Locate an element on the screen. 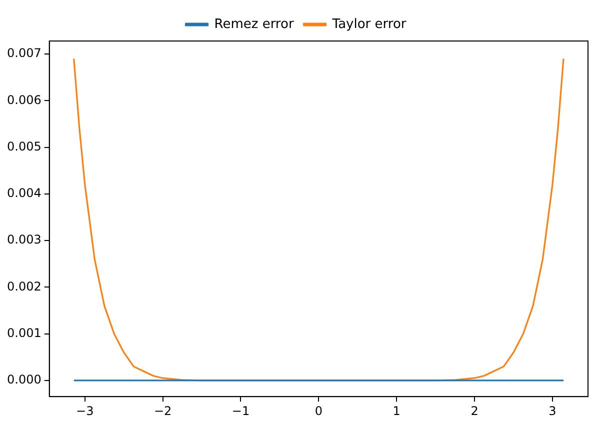 Image resolution: width=600 pixels, height=426 pixels. x-tick-label: −1 is located at coordinates (241, 411).